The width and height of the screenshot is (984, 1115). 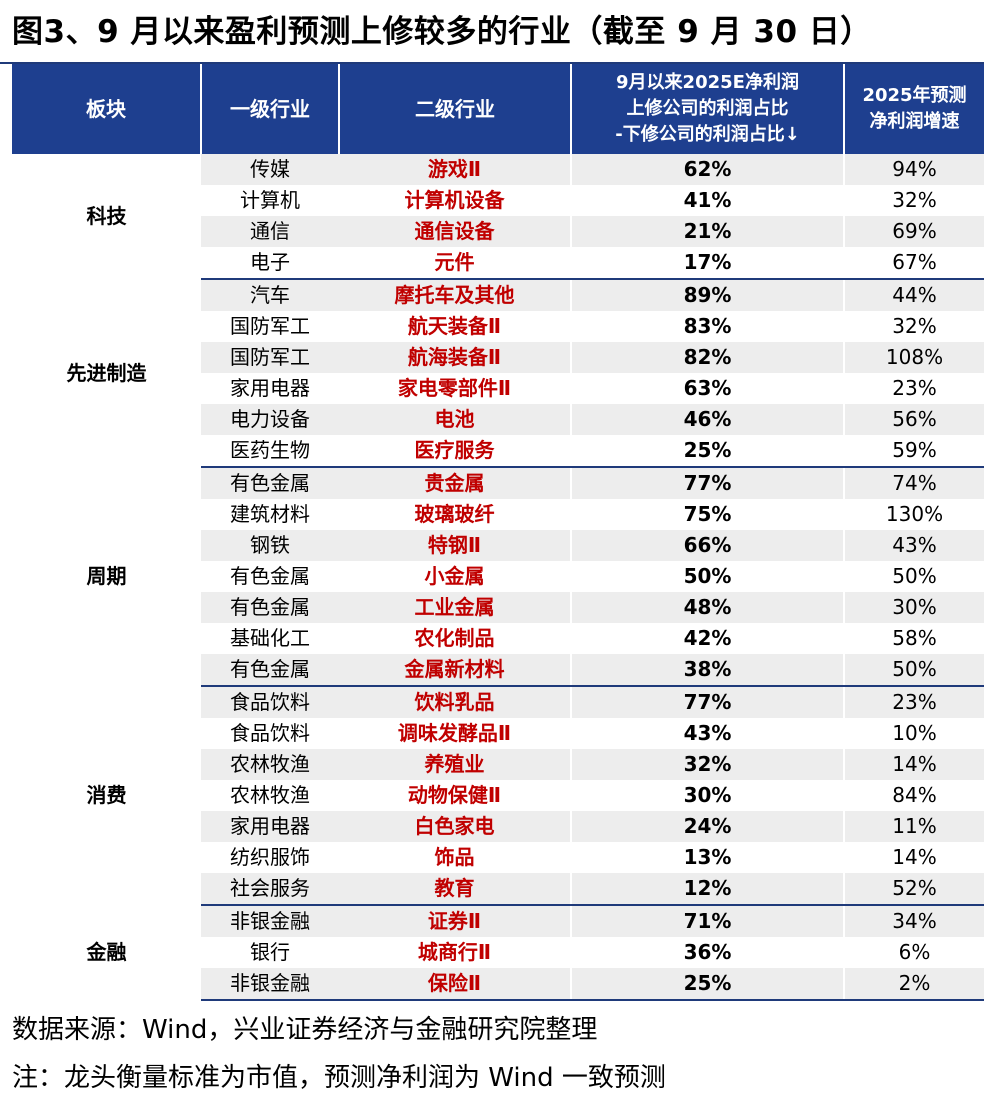 I want to click on table-row: 医药生物 医疗服务 25% 59%, so click(x=498, y=451).